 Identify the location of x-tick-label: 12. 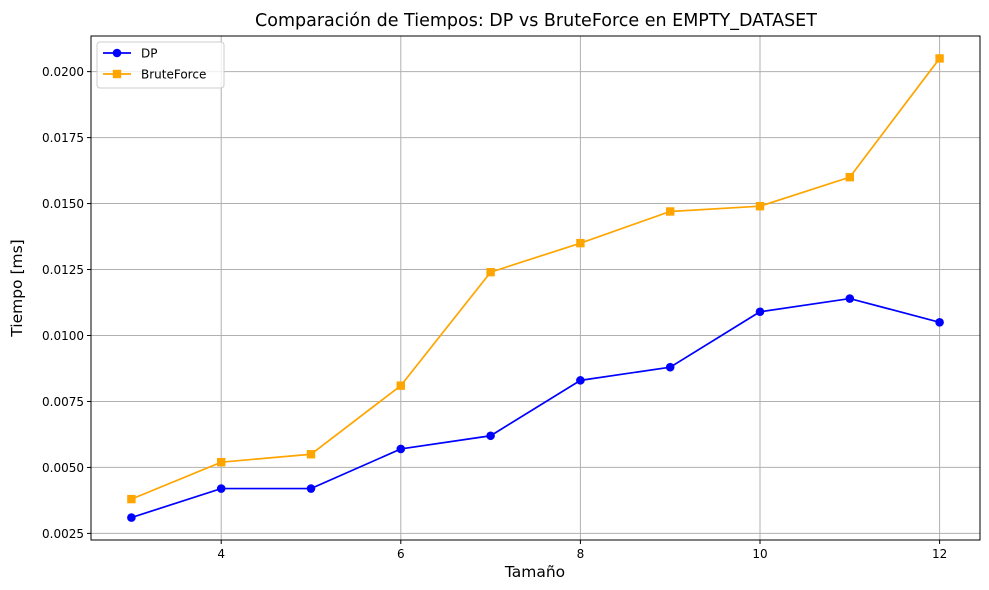
(939, 554).